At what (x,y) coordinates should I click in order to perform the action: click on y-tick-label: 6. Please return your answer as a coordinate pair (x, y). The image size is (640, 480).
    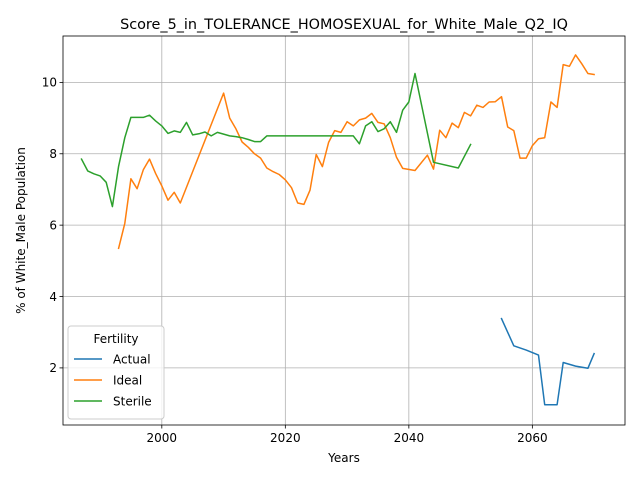
    Looking at the image, I should click on (53, 225).